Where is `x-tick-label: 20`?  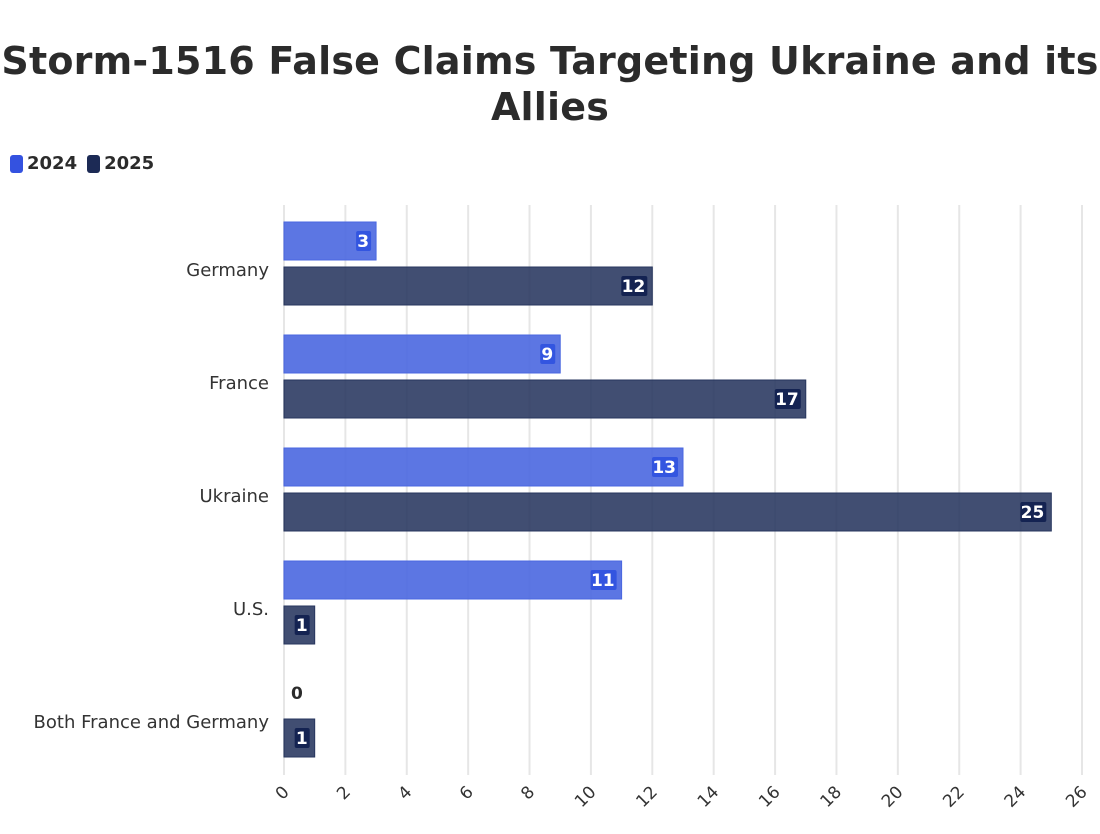
x-tick-label: 20 is located at coordinates (892, 796).